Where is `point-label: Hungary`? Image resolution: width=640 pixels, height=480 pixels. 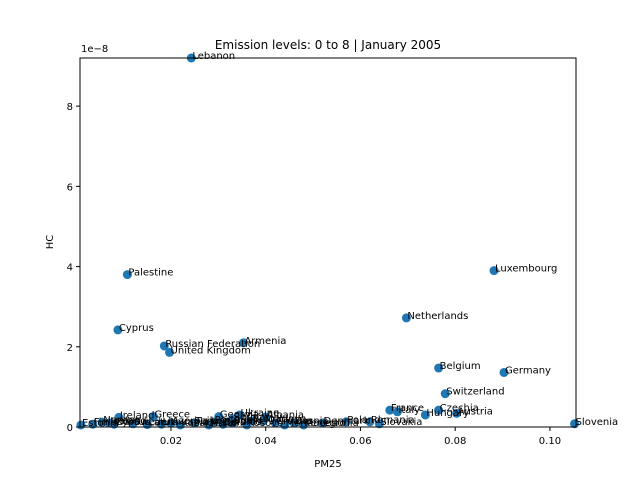 point-label: Hungary is located at coordinates (447, 413).